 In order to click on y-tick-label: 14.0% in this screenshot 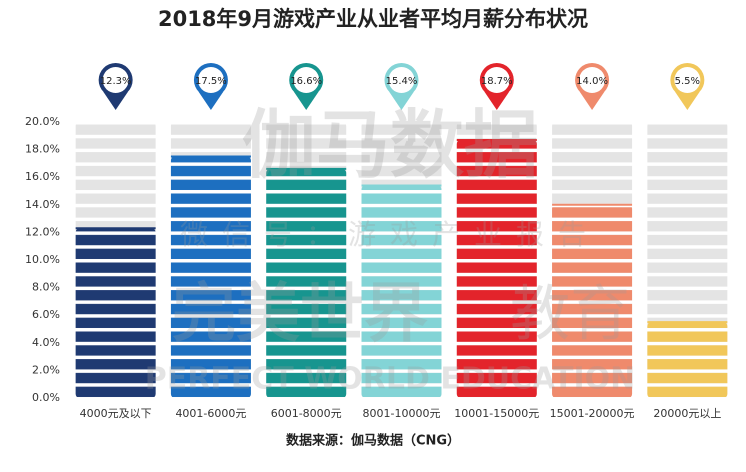, I will do `click(42, 204)`.